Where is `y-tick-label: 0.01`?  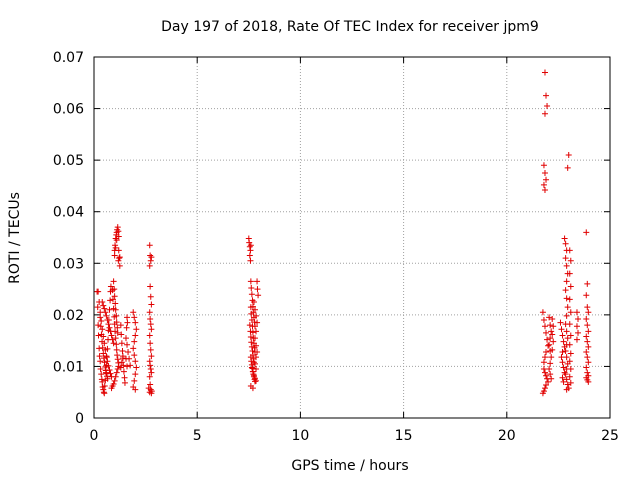
y-tick-label: 0.01 is located at coordinates (68, 367).